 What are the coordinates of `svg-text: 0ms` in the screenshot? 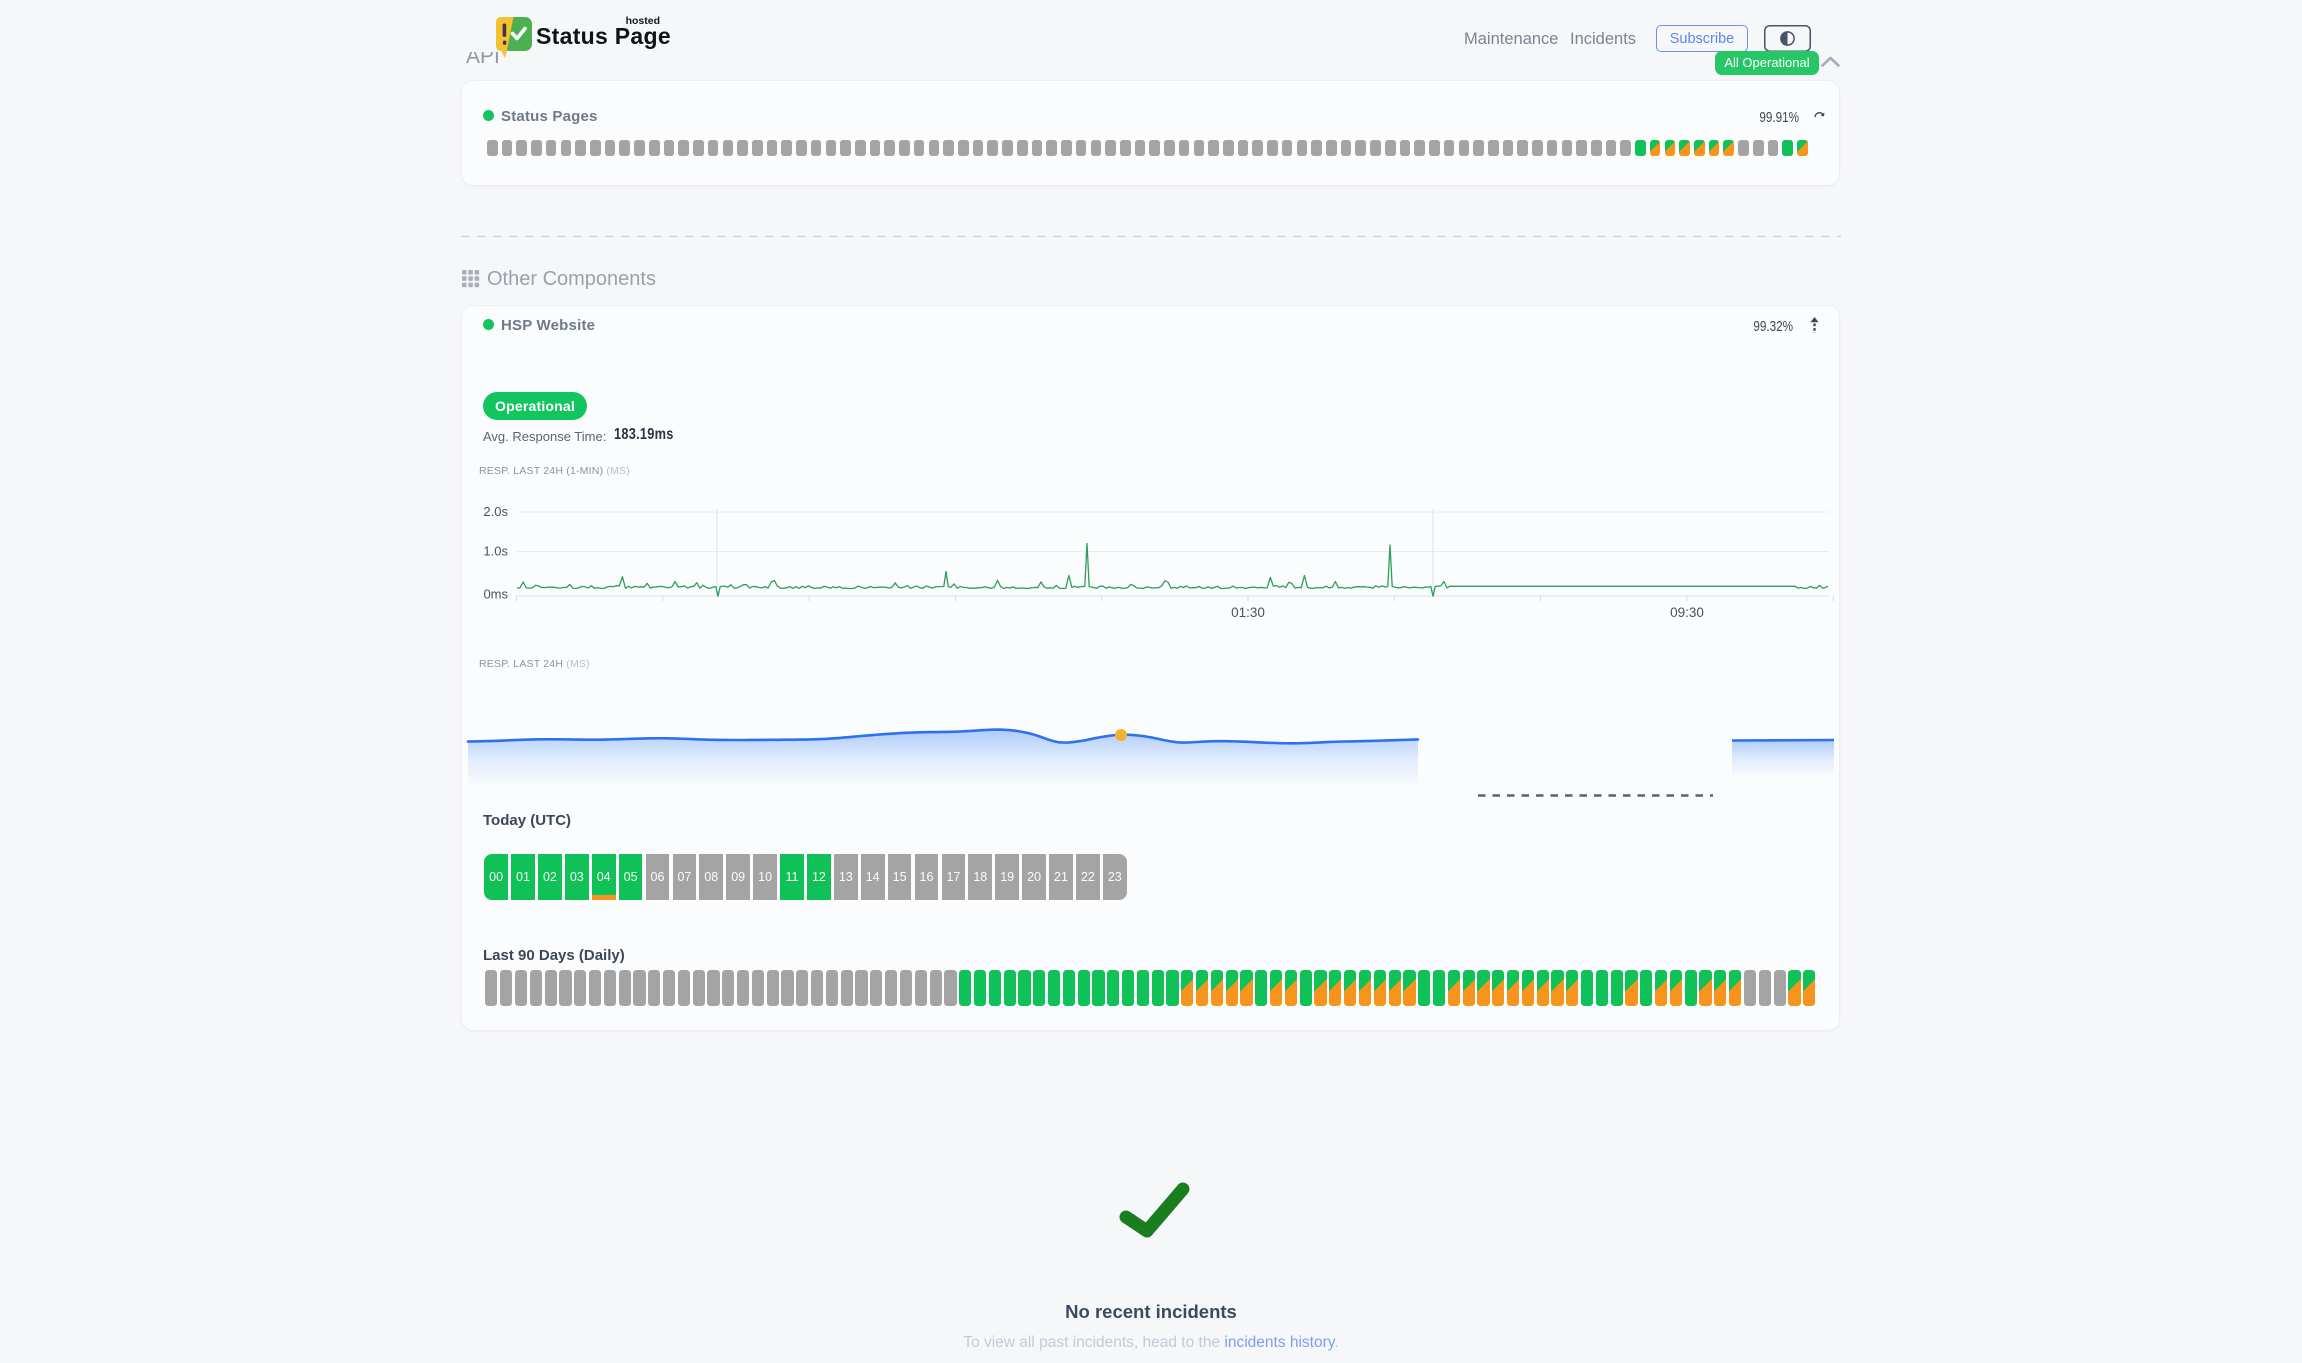 It's located at (495, 594).